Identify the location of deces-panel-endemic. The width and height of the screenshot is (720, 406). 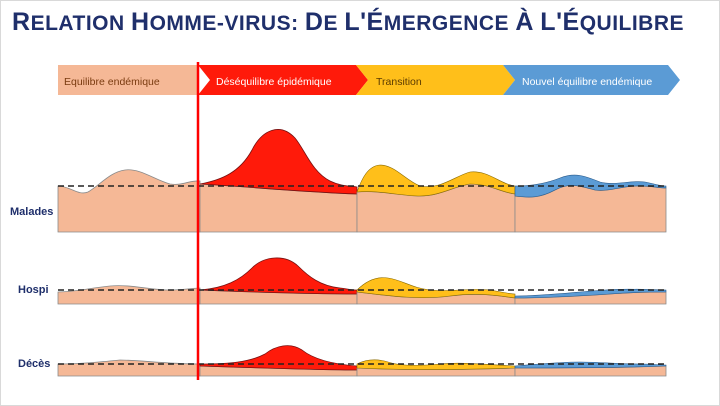
(129, 368).